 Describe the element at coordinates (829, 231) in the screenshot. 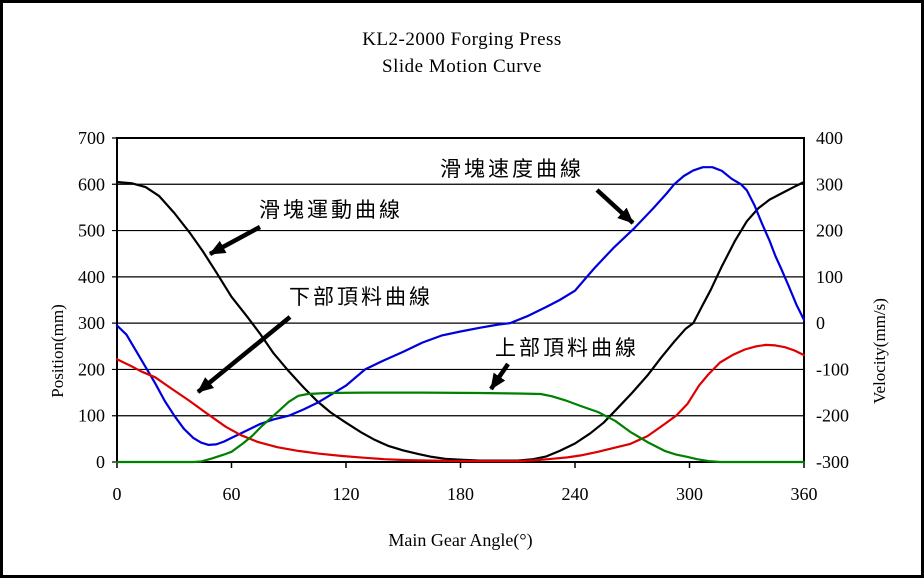

I see `y-right-tick-label-200: 200` at that location.